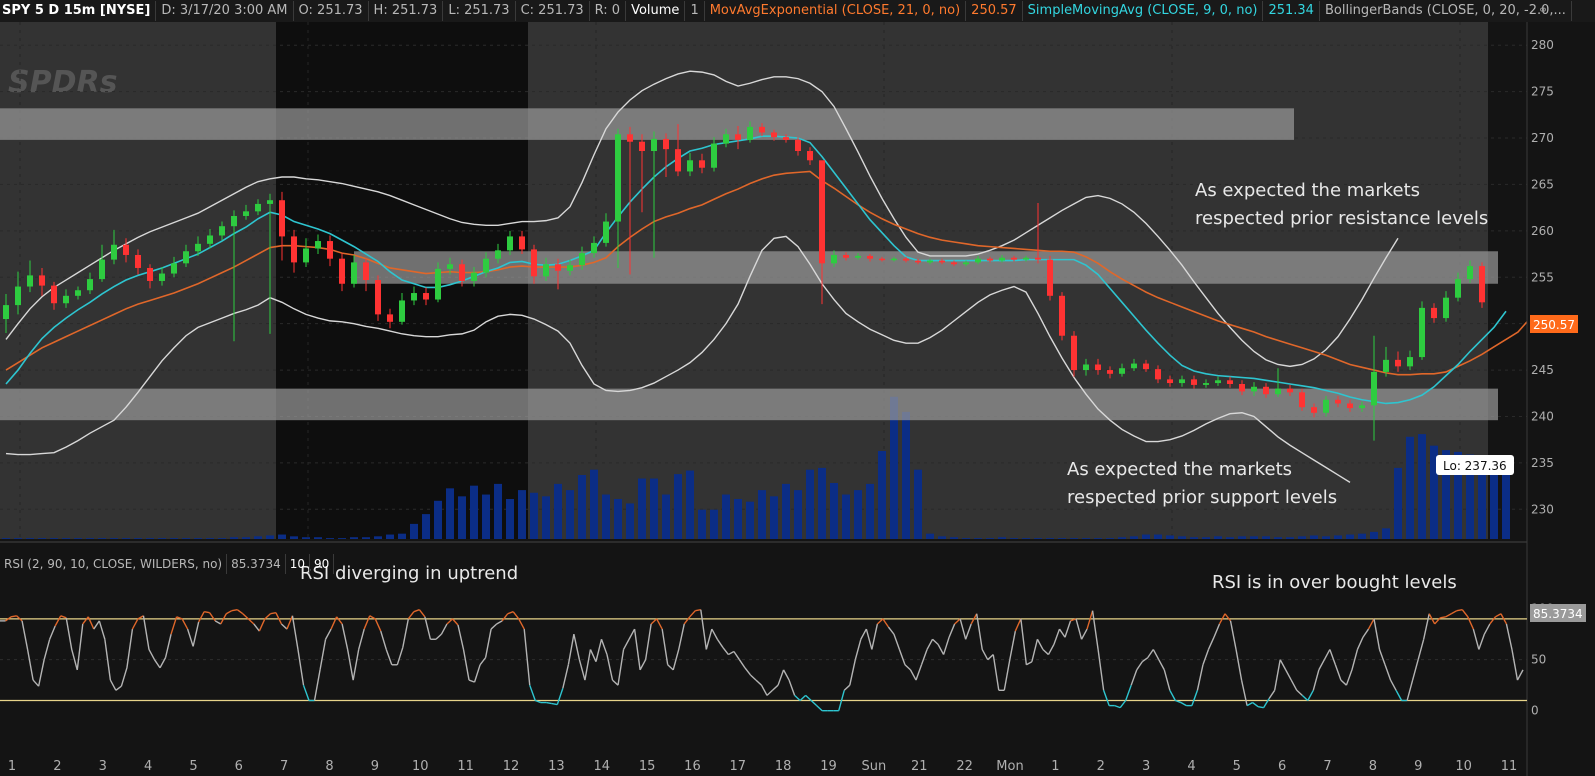 This screenshot has height=776, width=1595. What do you see at coordinates (375, 766) in the screenshot?
I see `time-tick-label: 9` at bounding box center [375, 766].